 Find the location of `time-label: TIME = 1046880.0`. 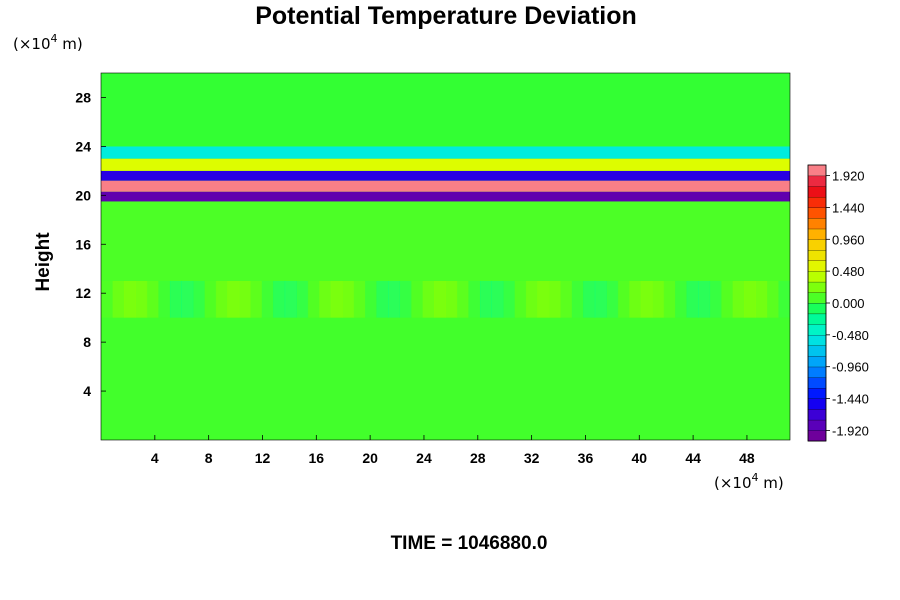

time-label: TIME = 1046880.0 is located at coordinates (469, 543).